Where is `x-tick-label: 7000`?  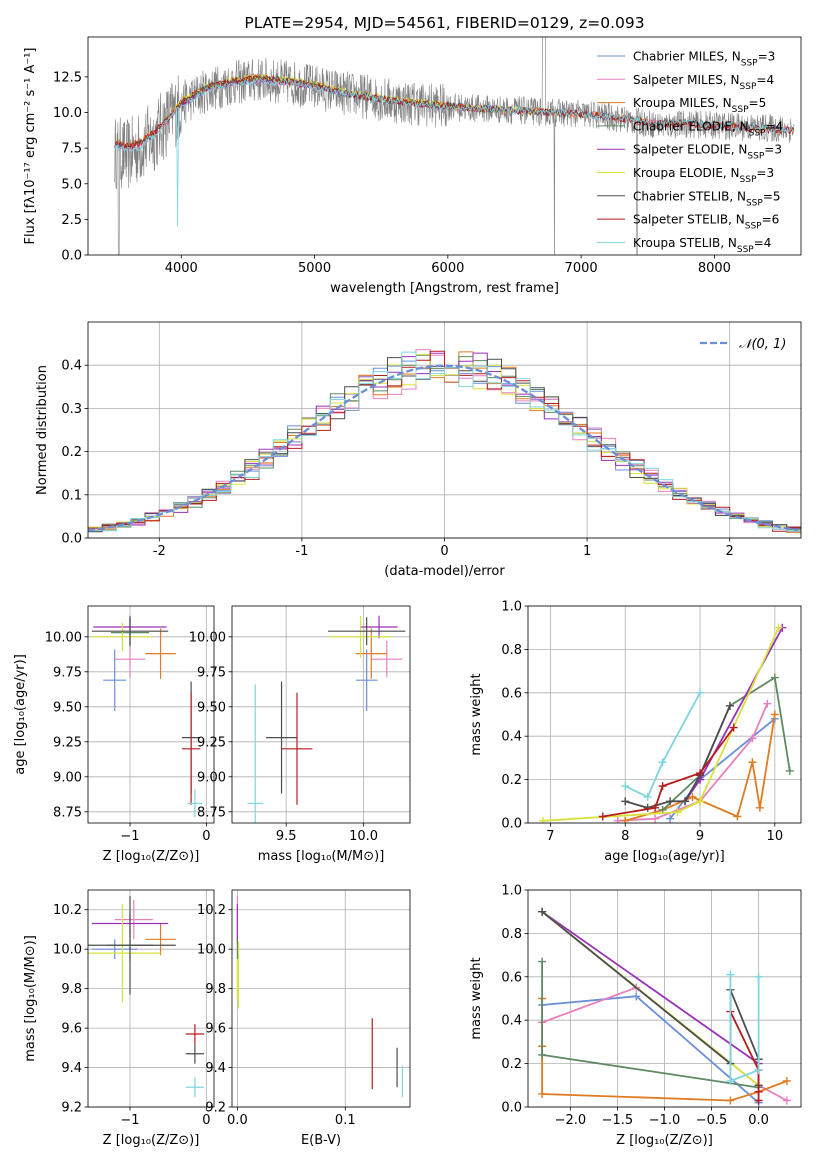 x-tick-label: 7000 is located at coordinates (581, 268).